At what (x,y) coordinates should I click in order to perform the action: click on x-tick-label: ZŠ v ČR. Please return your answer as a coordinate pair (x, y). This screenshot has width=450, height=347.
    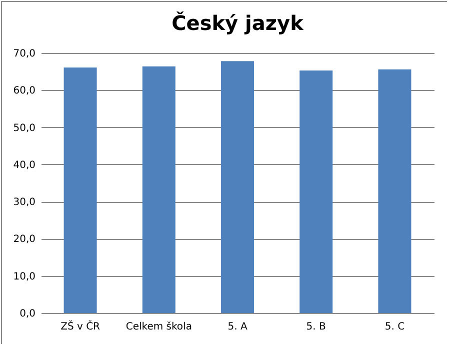
    Looking at the image, I should click on (80, 326).